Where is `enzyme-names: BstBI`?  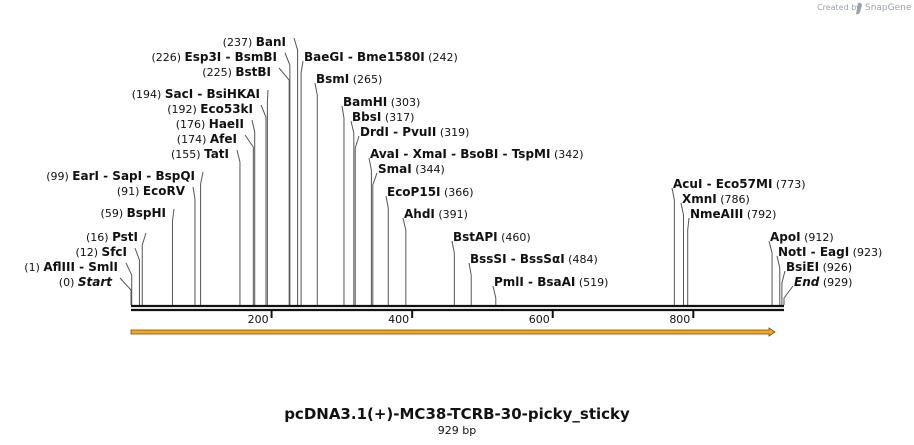 enzyme-names: BstBI is located at coordinates (253, 72).